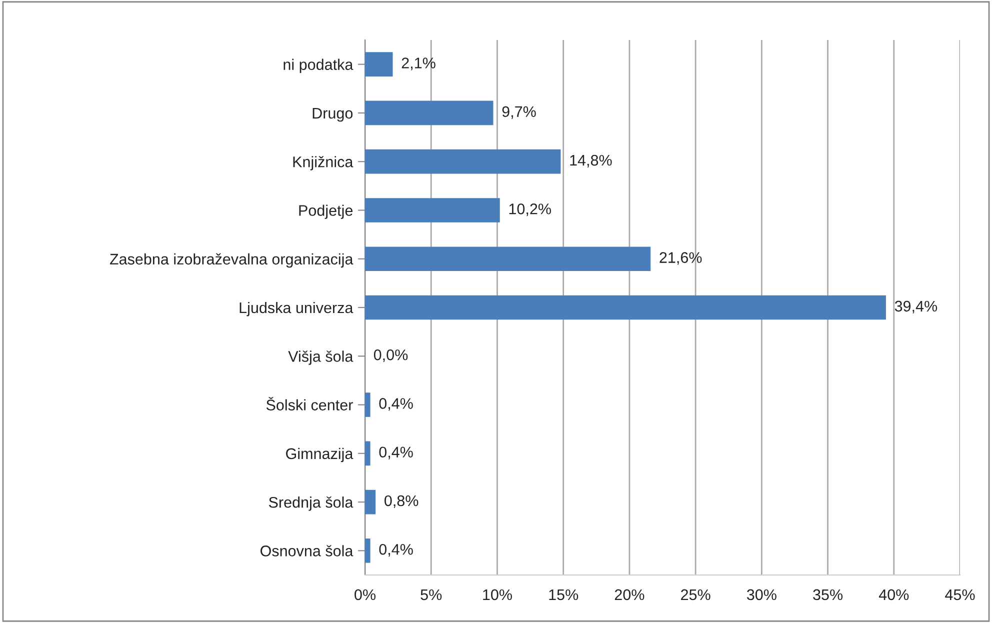 The image size is (992, 623). What do you see at coordinates (695, 594) in the screenshot?
I see `x-tick-label: 25%` at bounding box center [695, 594].